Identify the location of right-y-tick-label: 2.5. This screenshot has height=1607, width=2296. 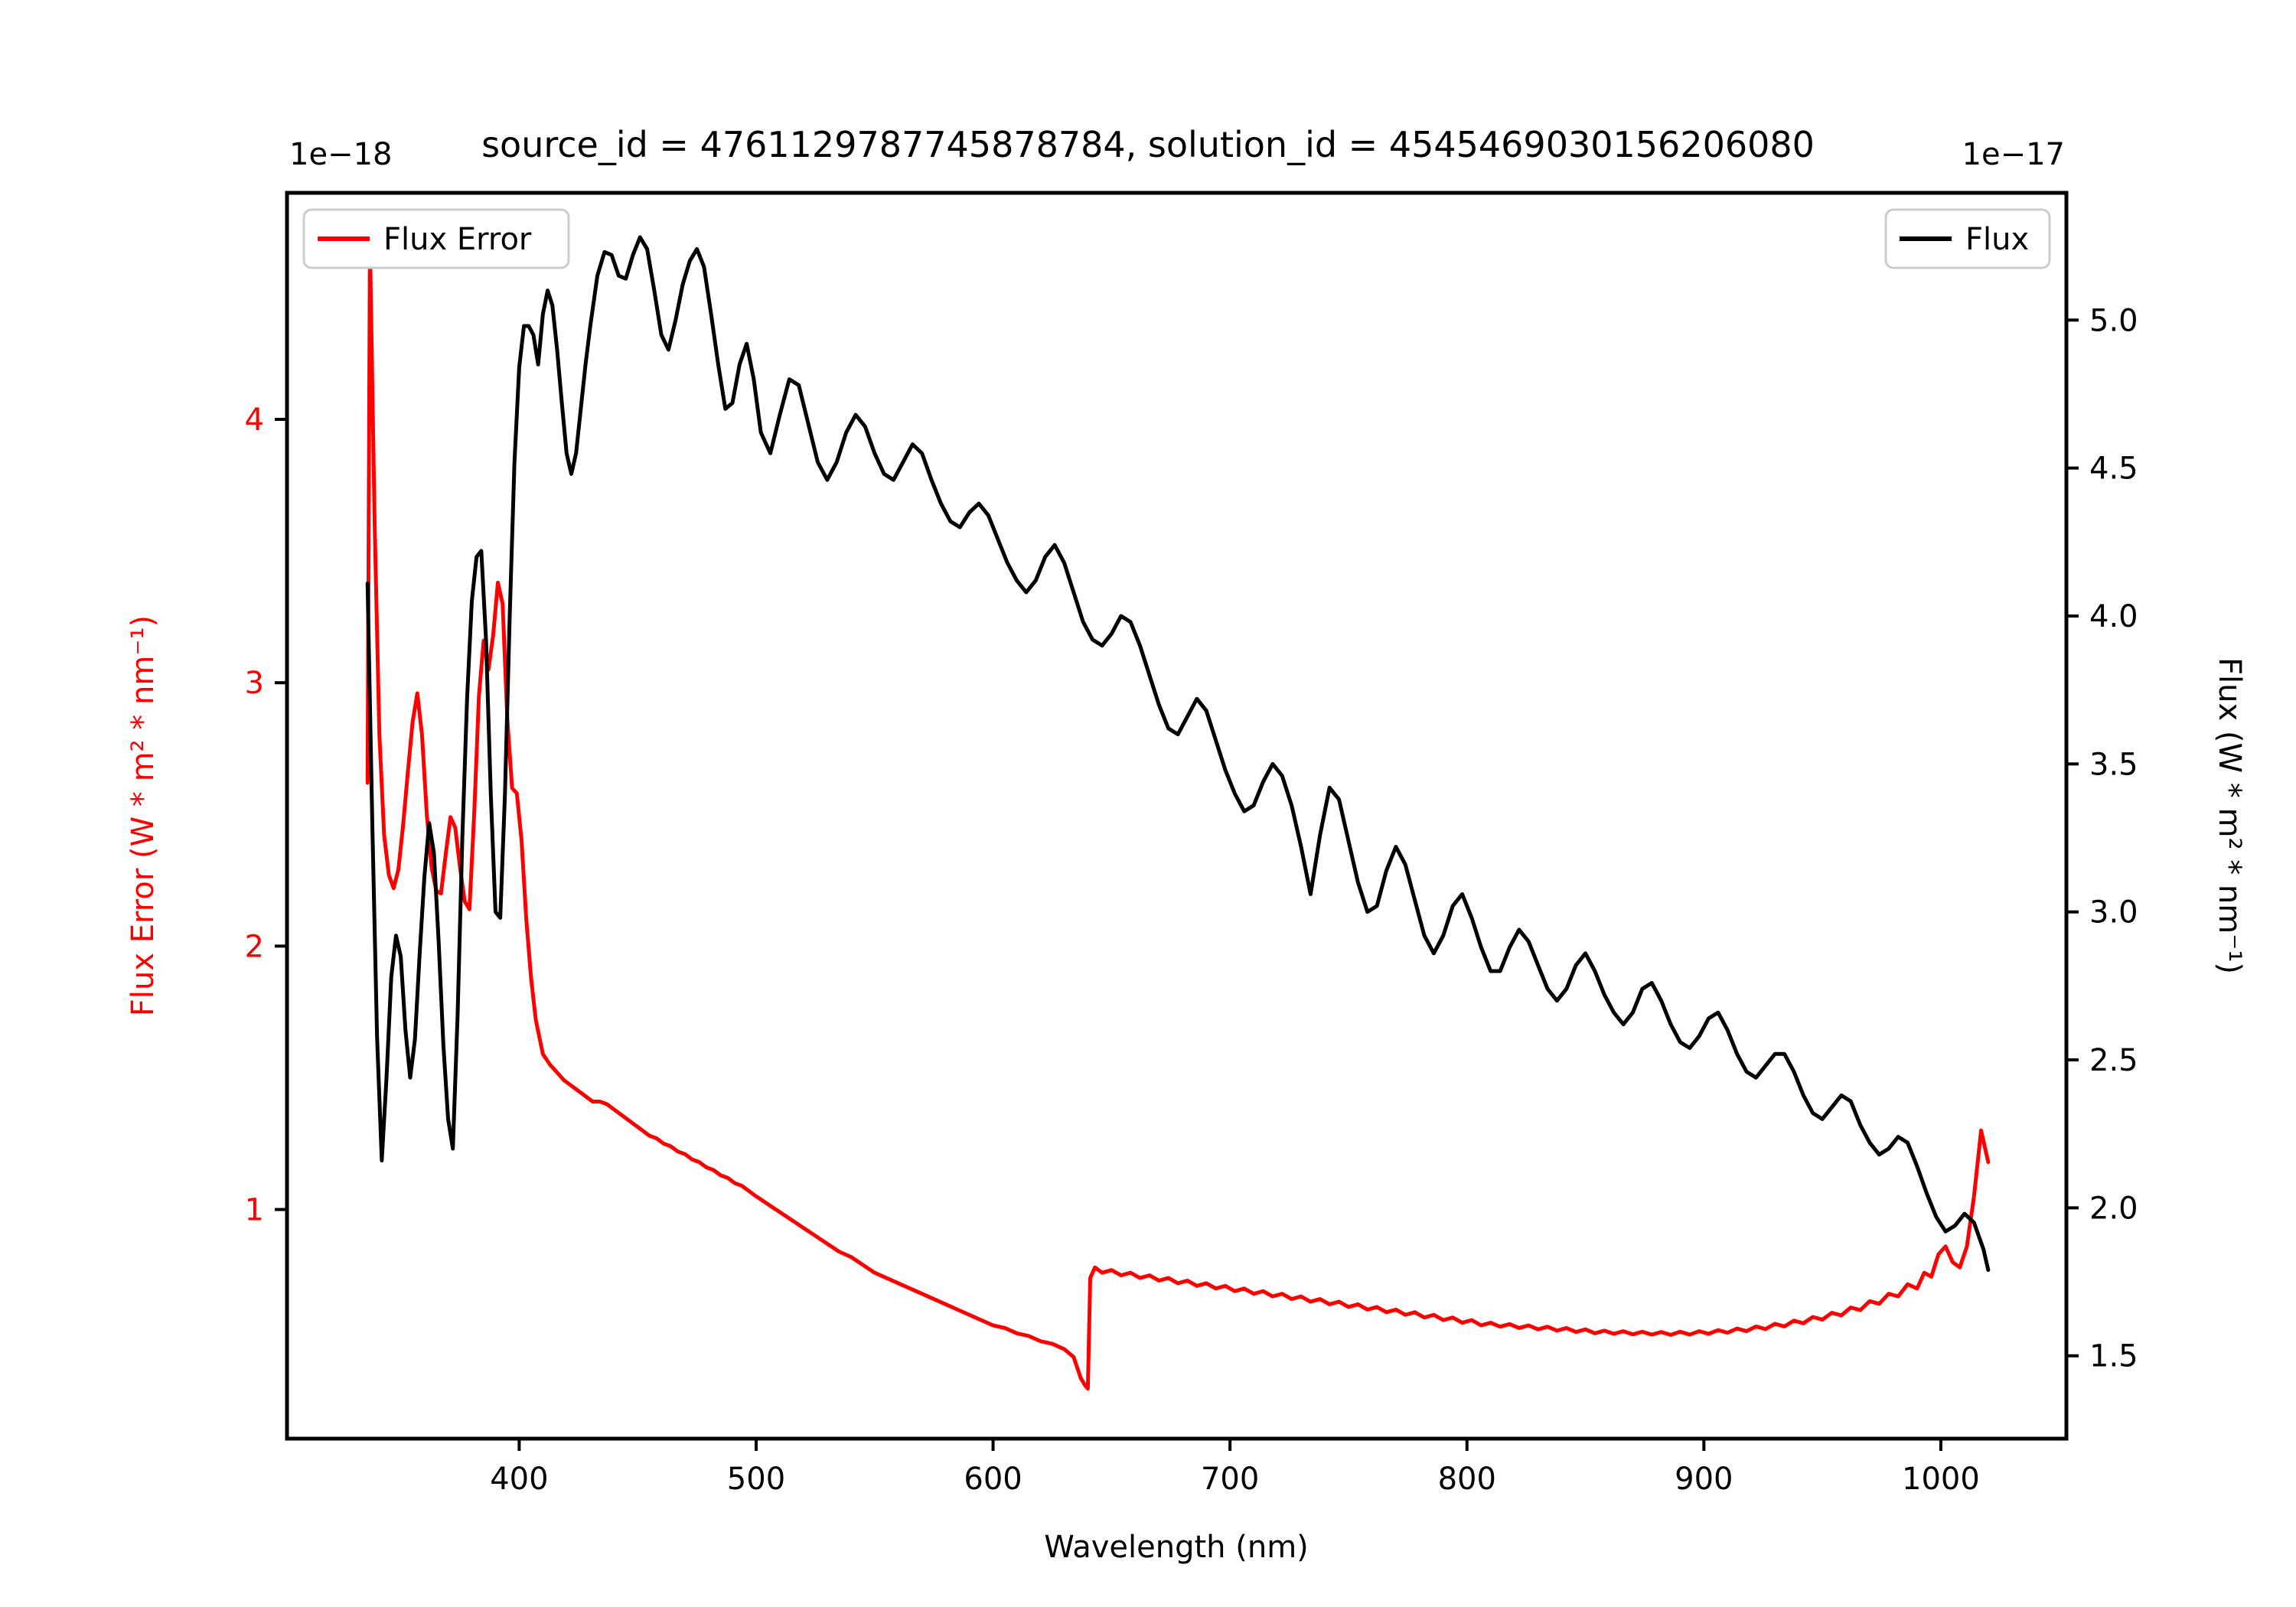
(2113, 1060).